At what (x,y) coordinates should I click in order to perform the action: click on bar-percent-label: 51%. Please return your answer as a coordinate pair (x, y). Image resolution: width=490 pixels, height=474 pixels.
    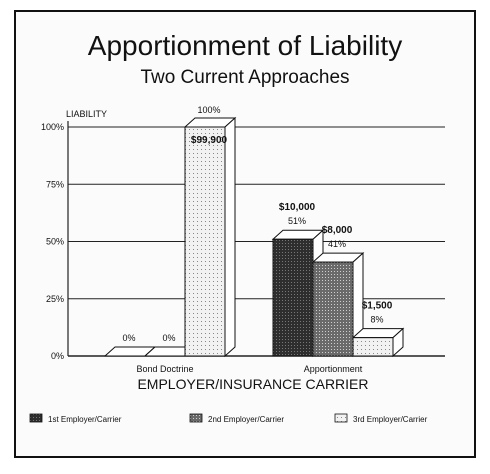
    Looking at the image, I should click on (297, 221).